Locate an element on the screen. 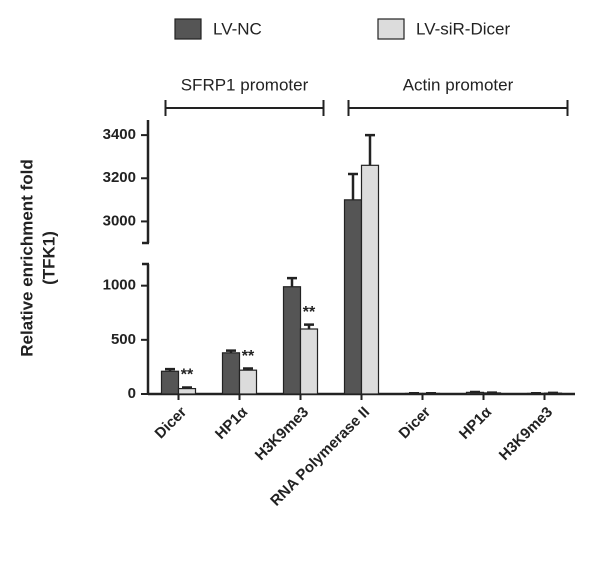  y-tick-label: 0 is located at coordinates (132, 393).